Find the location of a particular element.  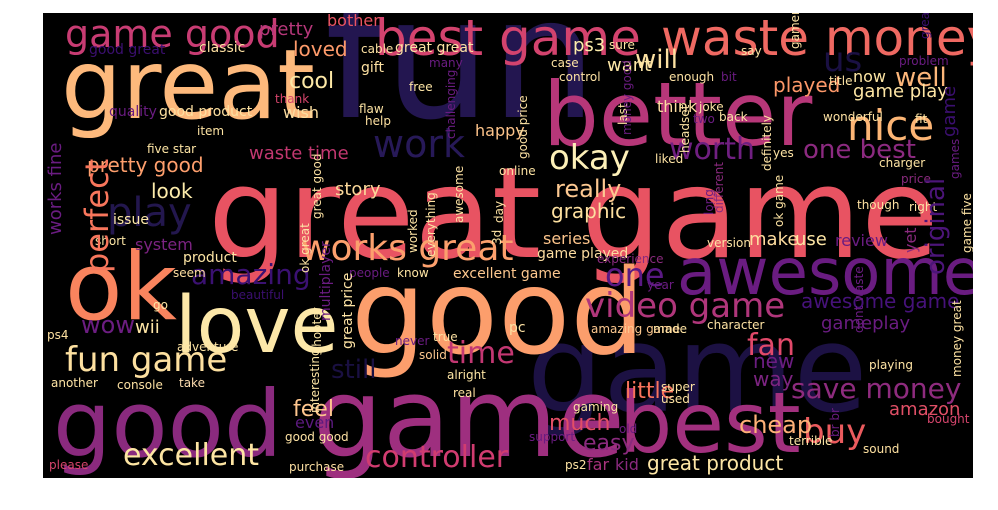

word-money-good: money good is located at coordinates (627, 97).